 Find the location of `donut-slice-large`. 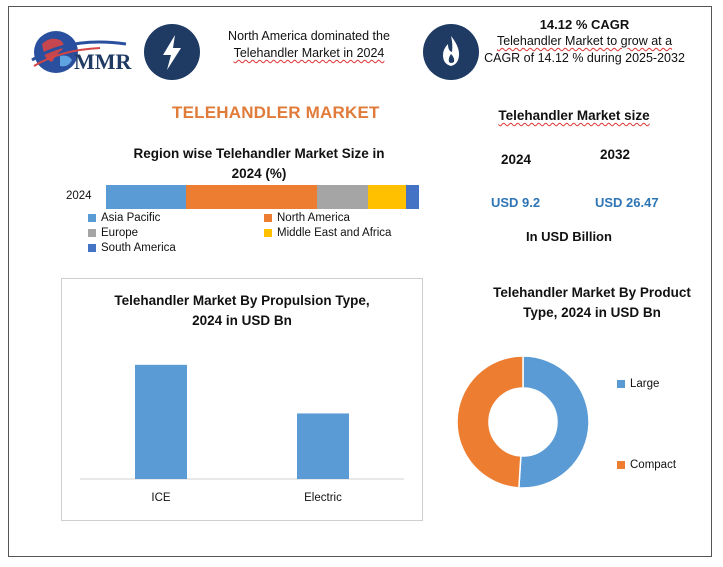

donut-slice-large is located at coordinates (554, 422).